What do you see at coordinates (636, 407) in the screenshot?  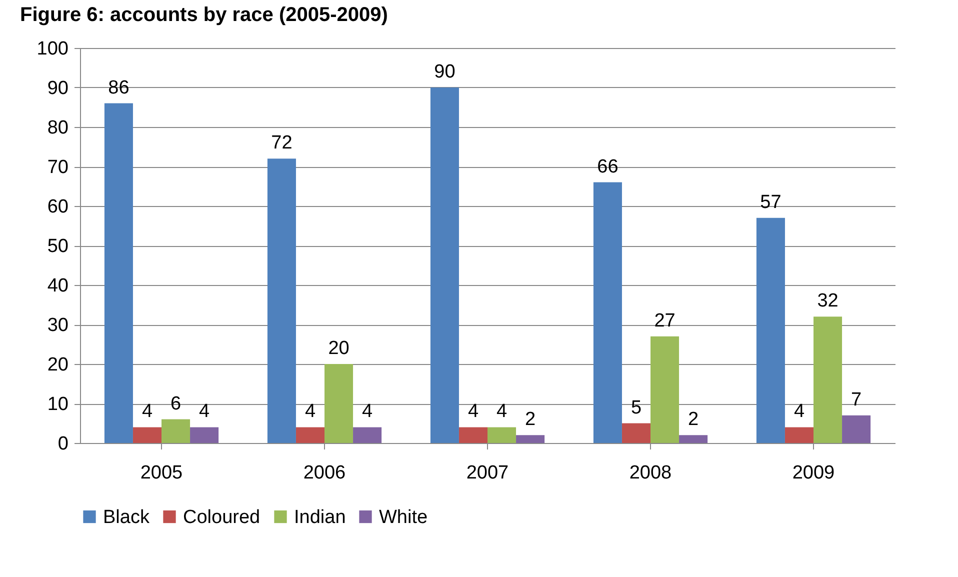 I see `data-label: 5` at bounding box center [636, 407].